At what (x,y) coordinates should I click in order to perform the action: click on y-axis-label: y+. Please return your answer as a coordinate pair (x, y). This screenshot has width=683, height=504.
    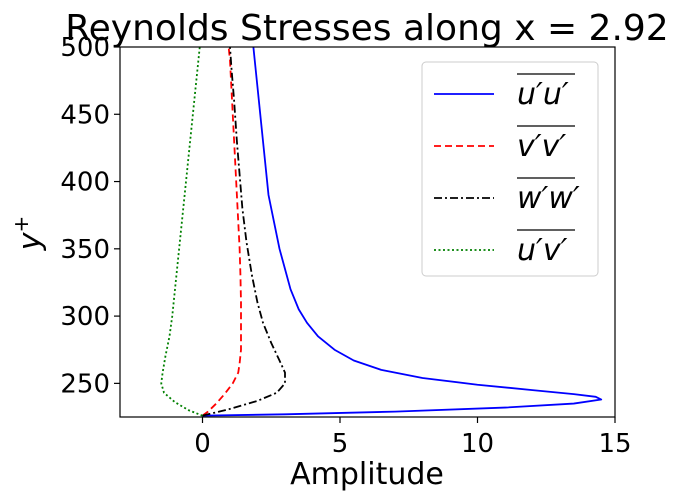
    Looking at the image, I should click on (28, 234).